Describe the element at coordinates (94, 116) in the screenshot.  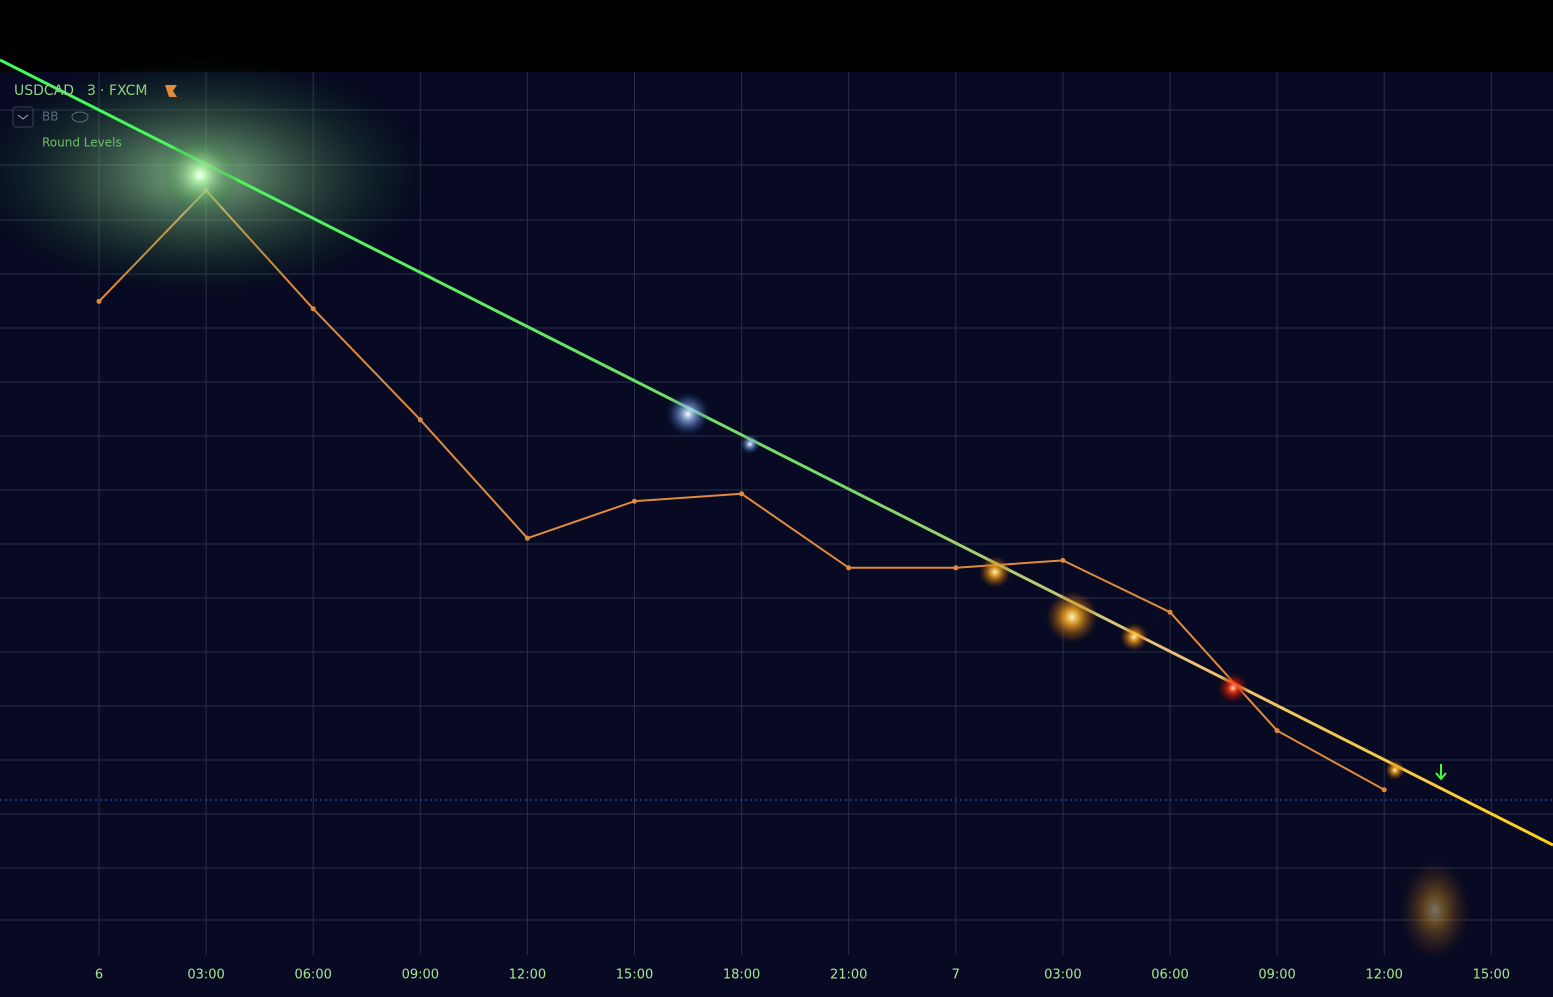
I see `legend: USDCAD · 3 · FXCM BB Round Levels` at that location.